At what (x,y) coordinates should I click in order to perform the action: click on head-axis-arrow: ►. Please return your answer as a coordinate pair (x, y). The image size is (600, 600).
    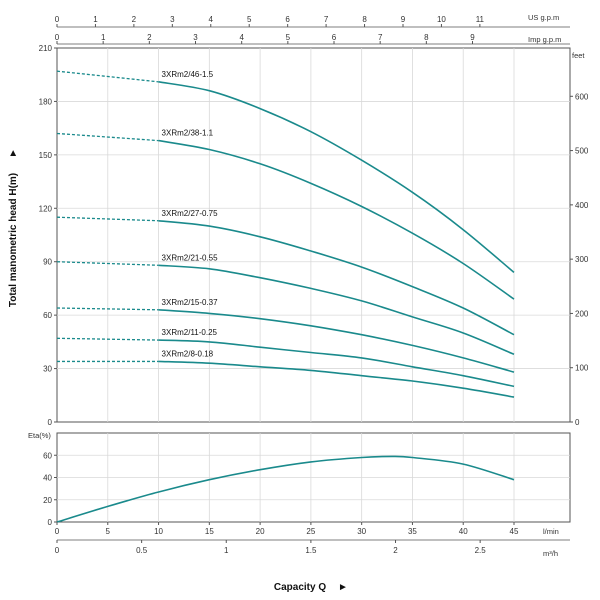
    Looking at the image, I should click on (13, 153).